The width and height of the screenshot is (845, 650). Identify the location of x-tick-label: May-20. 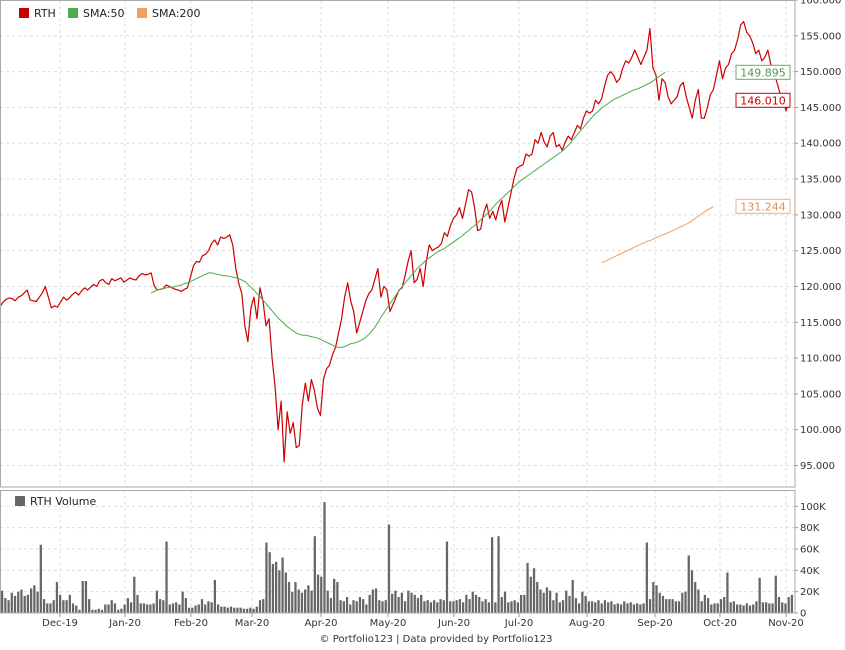
(388, 623).